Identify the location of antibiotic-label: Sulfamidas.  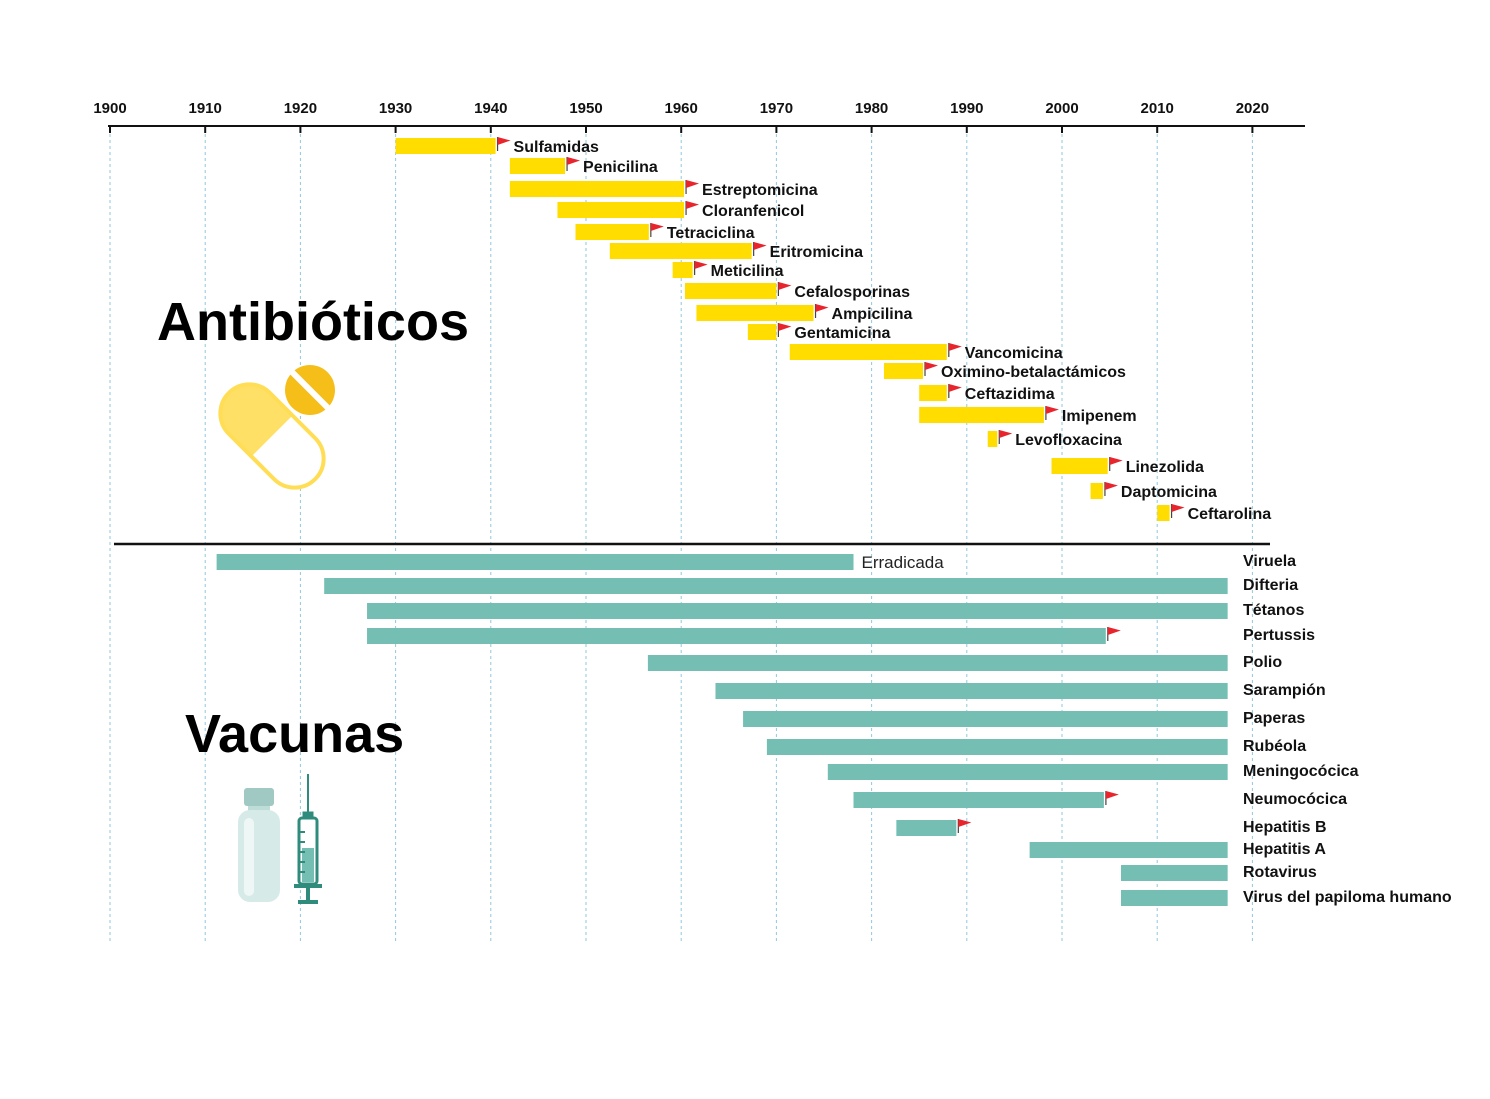
(556, 147).